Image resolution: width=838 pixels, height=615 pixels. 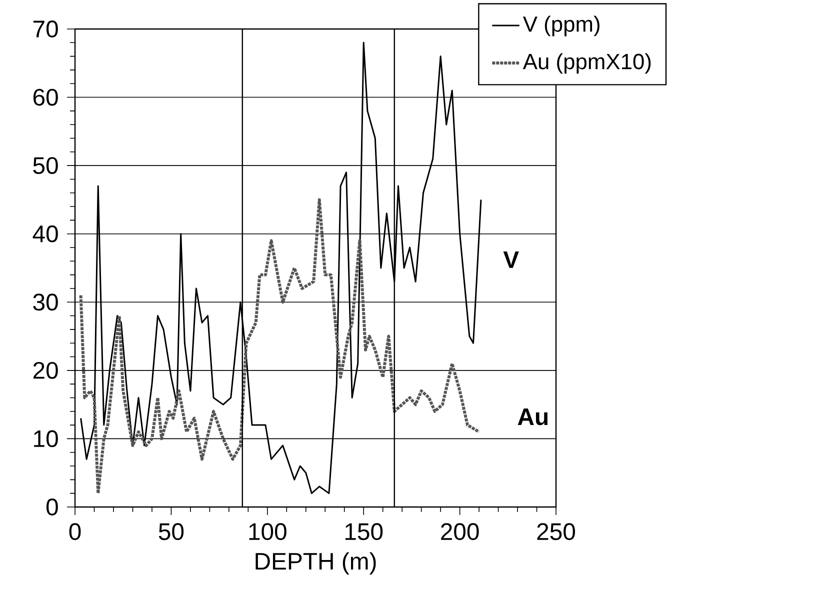 What do you see at coordinates (556, 531) in the screenshot?
I see `x-tick-label: 250` at bounding box center [556, 531].